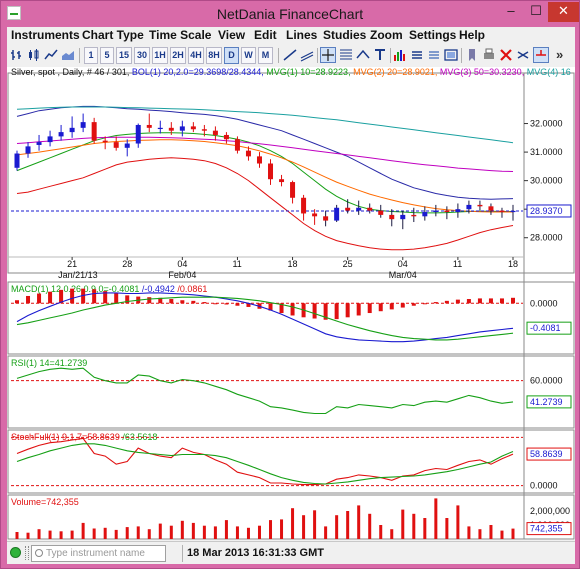 This screenshot has width=580, height=569. I want to click on timeframe-15: 15, so click(124, 55).